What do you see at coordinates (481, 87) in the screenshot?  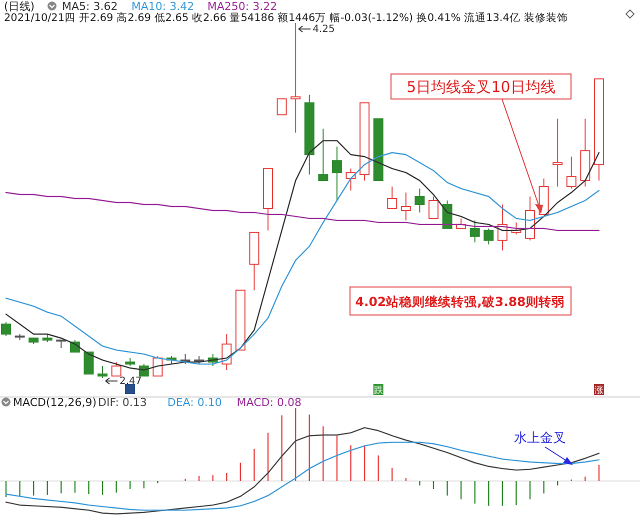 I see `annotation: 5日均线金叉10日均线` at bounding box center [481, 87].